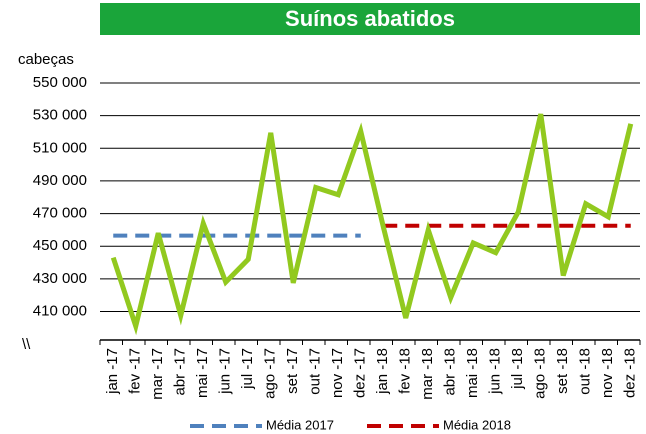 The height and width of the screenshot is (434, 646). I want to click on x-tick-label: dez -17, so click(360, 373).